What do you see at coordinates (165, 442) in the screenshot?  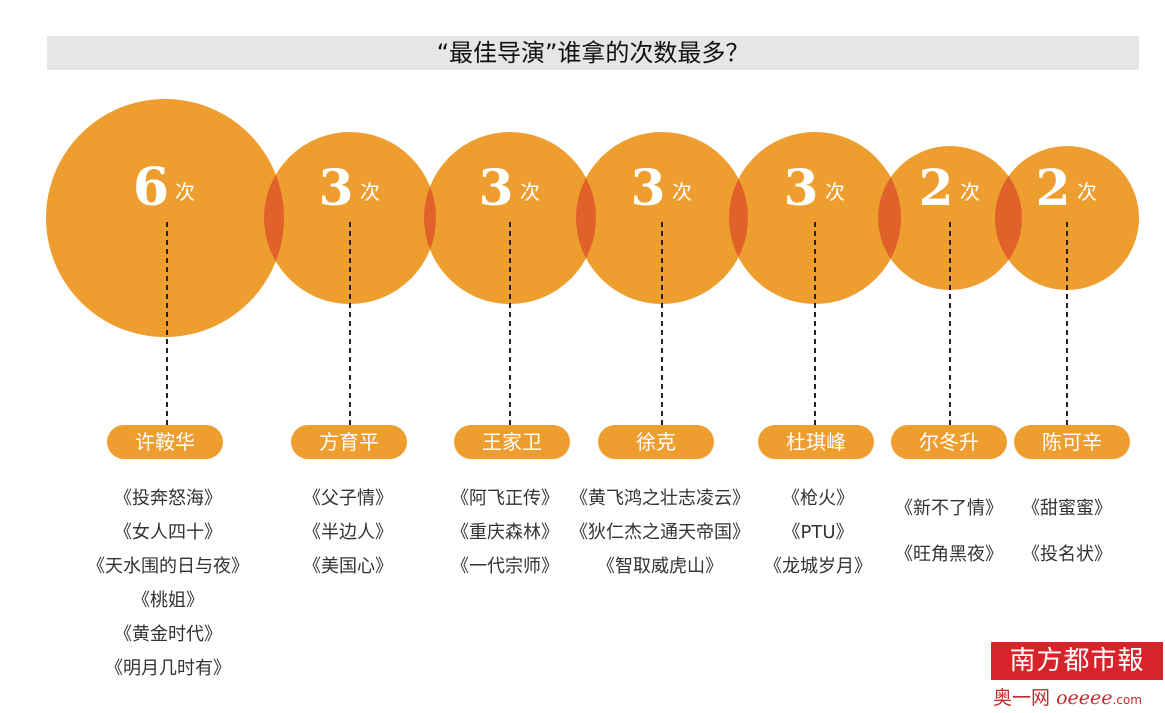 I see `director-name: 许鞍华` at bounding box center [165, 442].